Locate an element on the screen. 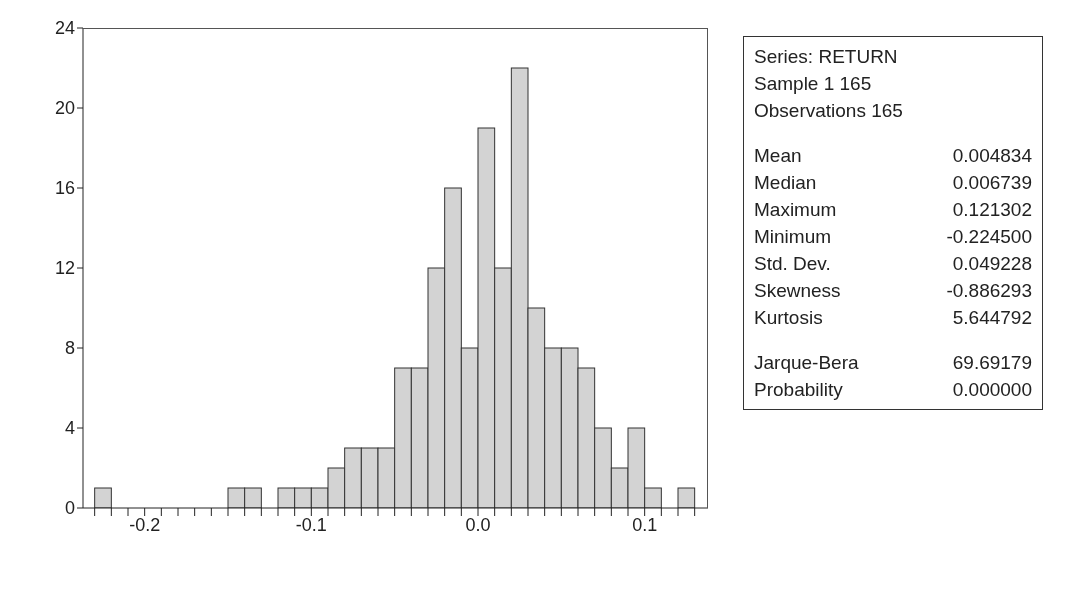  text: Mean 0.004834 is located at coordinates (893, 155).